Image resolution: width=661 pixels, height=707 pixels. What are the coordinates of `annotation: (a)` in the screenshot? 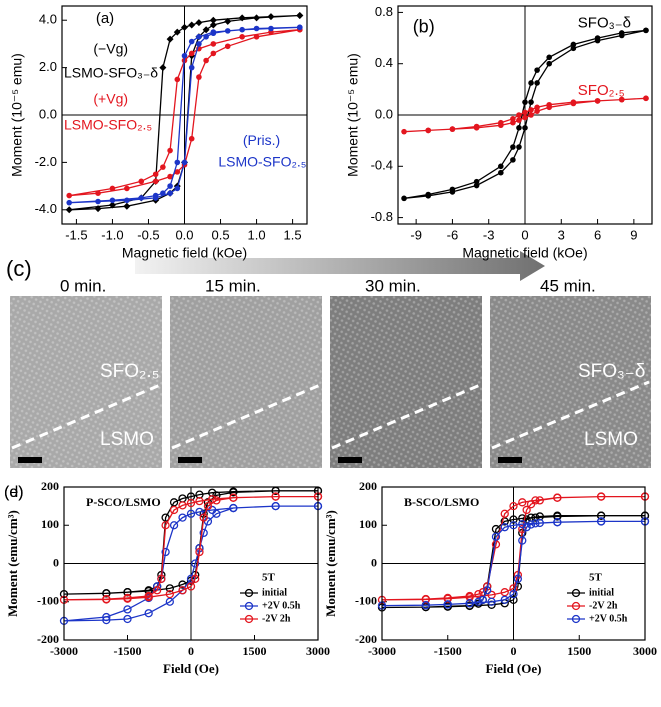 It's located at (105, 18).